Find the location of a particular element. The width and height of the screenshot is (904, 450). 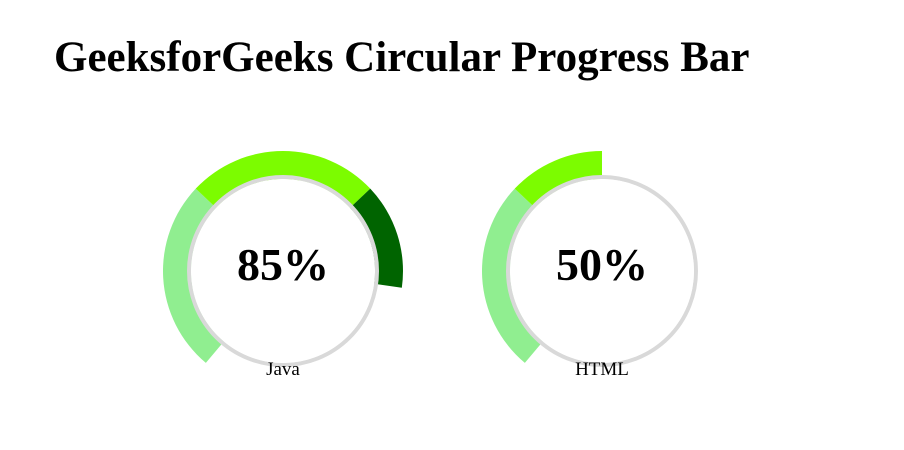

gauge-segment-high is located at coordinates (376, 238).